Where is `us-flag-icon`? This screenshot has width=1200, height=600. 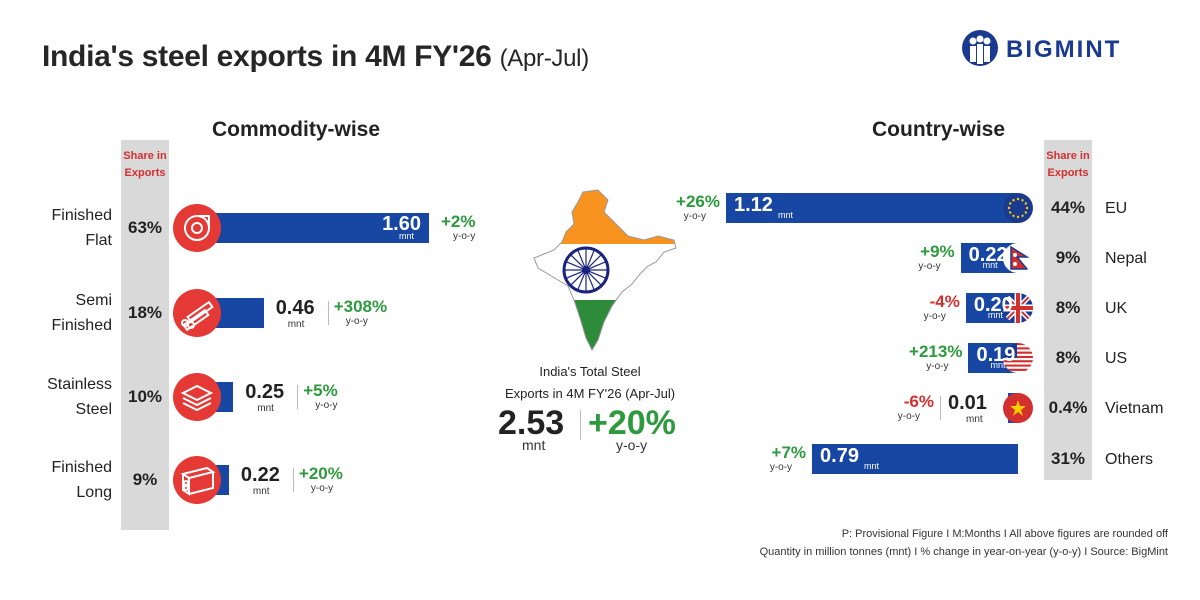 us-flag-icon is located at coordinates (1018, 358).